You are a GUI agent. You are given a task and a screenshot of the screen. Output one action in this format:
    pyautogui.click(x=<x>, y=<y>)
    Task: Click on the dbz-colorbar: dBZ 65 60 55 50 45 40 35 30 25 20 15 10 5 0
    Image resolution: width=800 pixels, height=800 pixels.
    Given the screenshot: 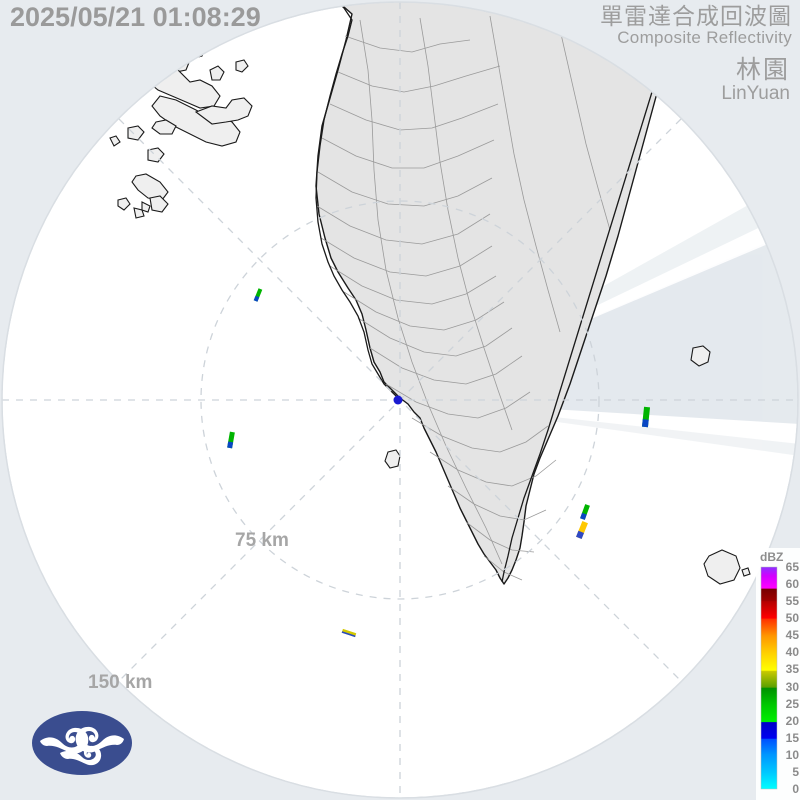 What is the action you would take?
    pyautogui.click(x=778, y=674)
    